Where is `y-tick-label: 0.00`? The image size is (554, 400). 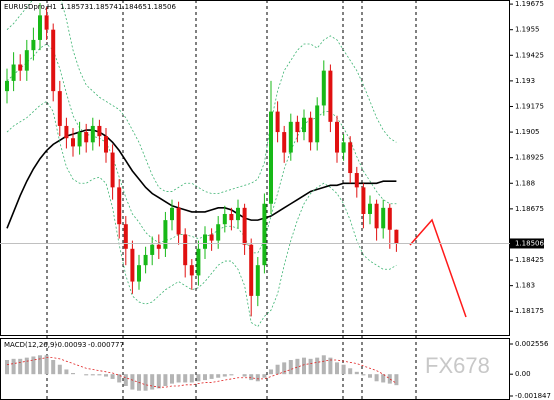
y-tick-label: 0.00 is located at coordinates (523, 374).